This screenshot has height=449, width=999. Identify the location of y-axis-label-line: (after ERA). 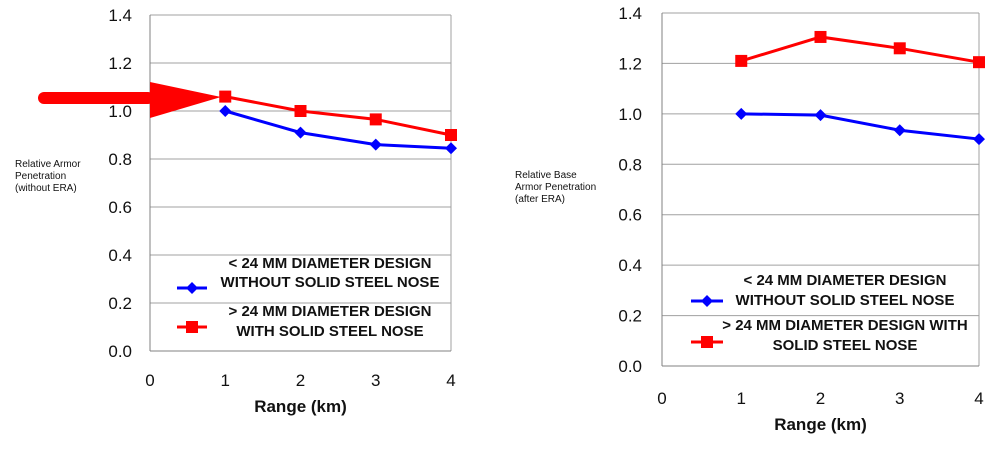
(540, 199).